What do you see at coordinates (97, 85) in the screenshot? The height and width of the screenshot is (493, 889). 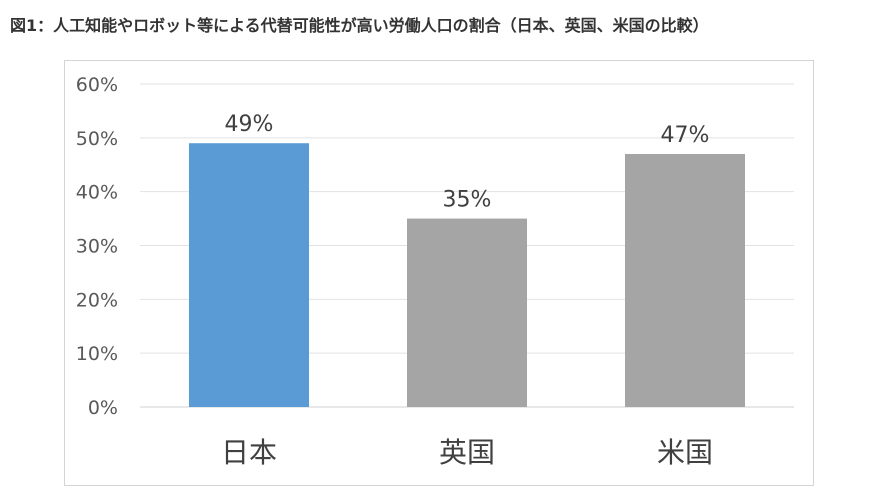 I see `y-tick-label: 60%` at bounding box center [97, 85].